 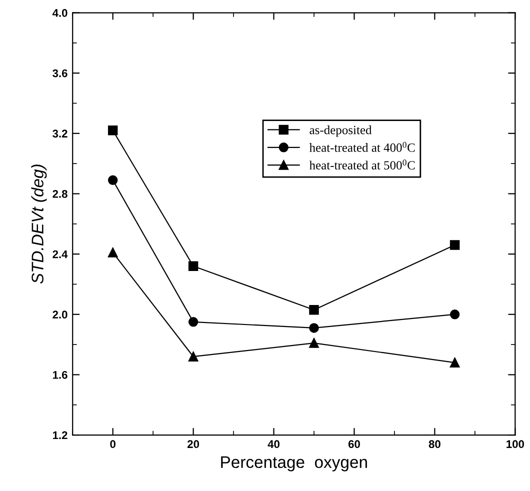 I want to click on y-tick-label: 3.2, so click(x=60, y=134).